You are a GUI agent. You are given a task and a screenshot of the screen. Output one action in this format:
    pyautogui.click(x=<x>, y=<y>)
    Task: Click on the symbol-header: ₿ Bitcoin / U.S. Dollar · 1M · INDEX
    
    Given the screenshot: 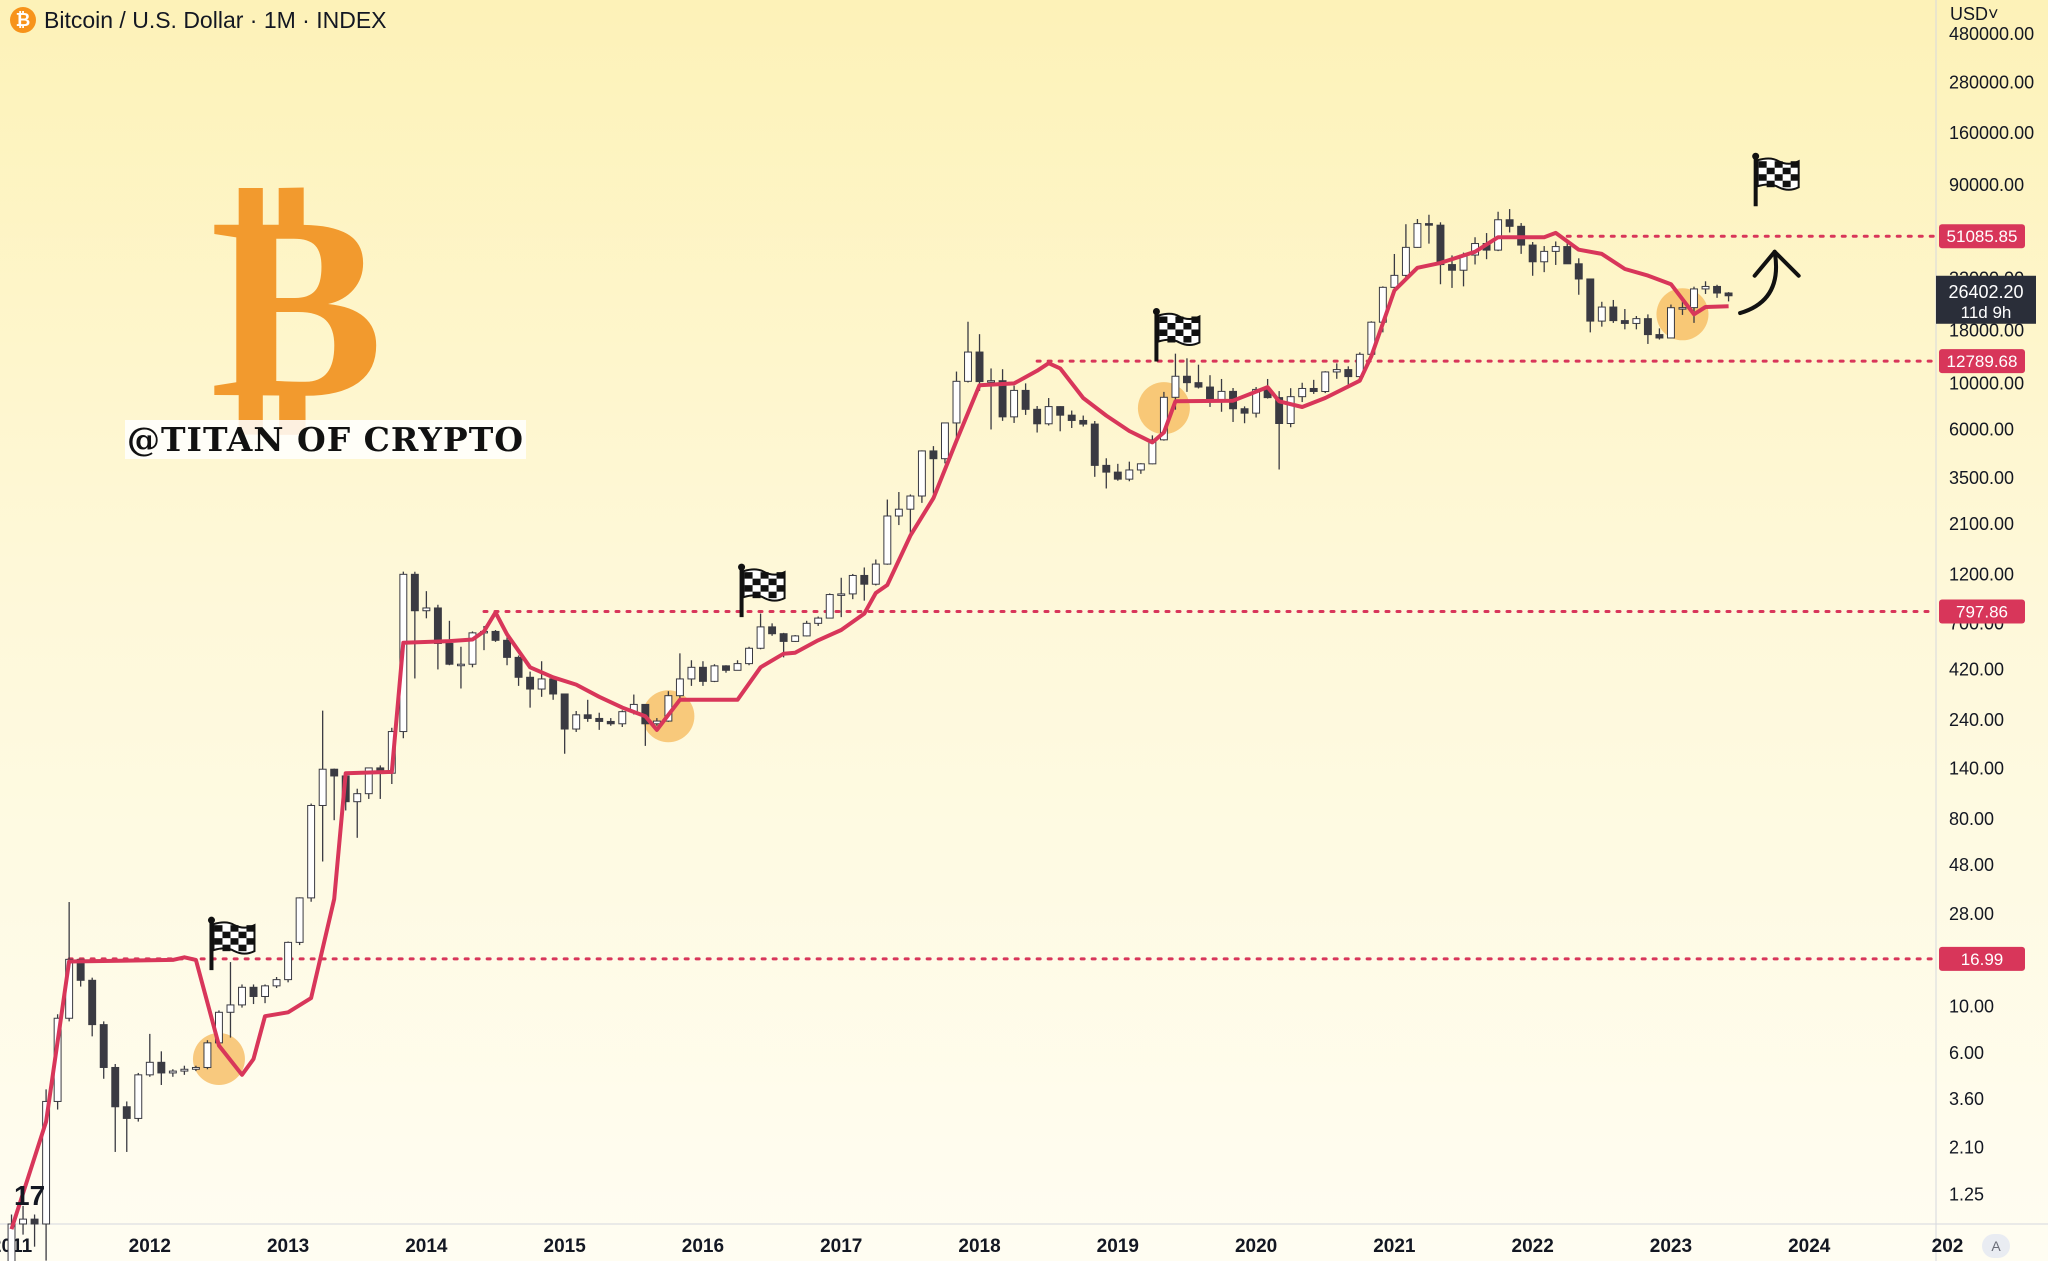 What is the action you would take?
    pyautogui.click(x=198, y=20)
    